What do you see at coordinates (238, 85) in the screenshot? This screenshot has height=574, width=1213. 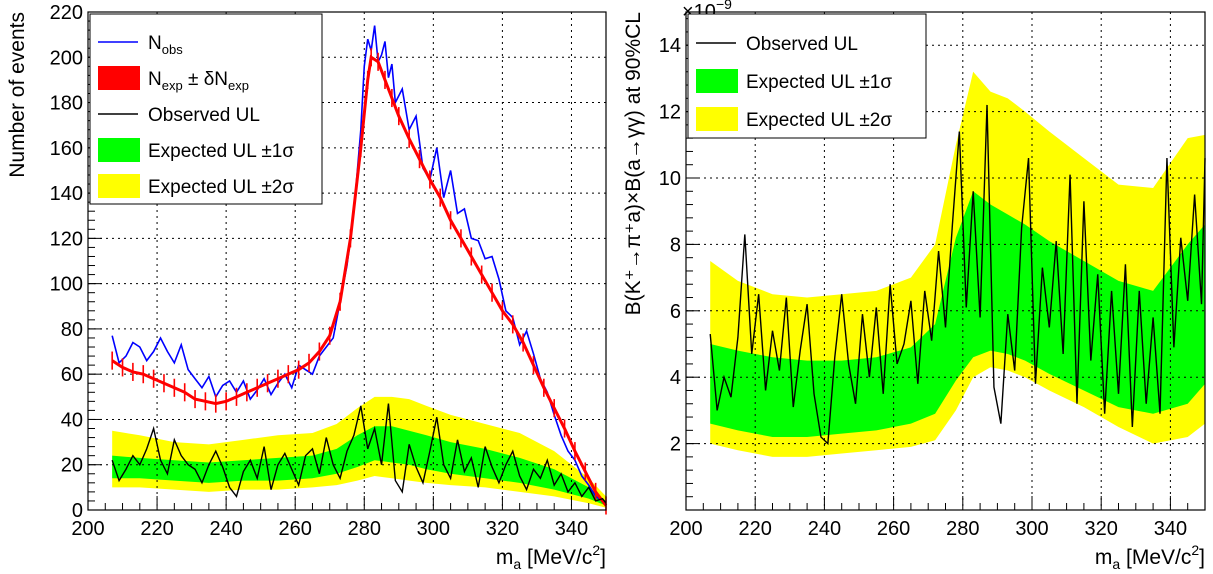 I see `legend-label-sub2: exp` at bounding box center [238, 85].